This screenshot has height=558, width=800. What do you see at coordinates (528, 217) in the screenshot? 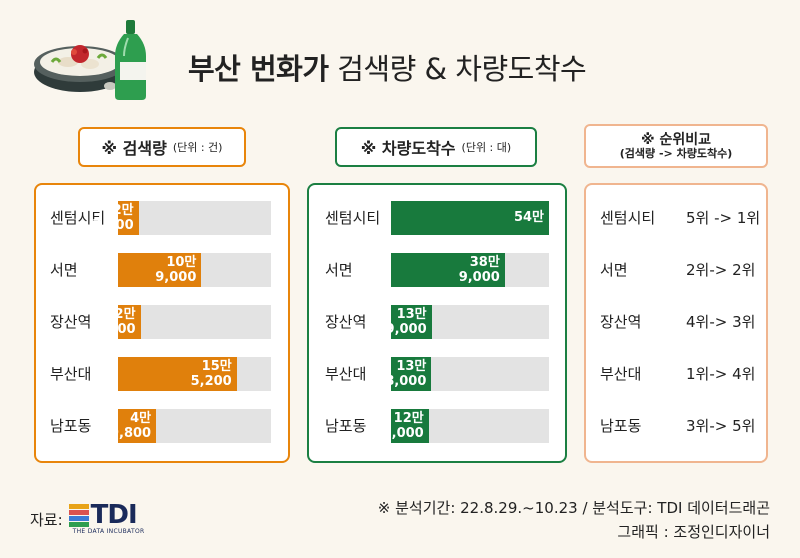
I see `car-arrival-data-label: 54만` at bounding box center [528, 217].